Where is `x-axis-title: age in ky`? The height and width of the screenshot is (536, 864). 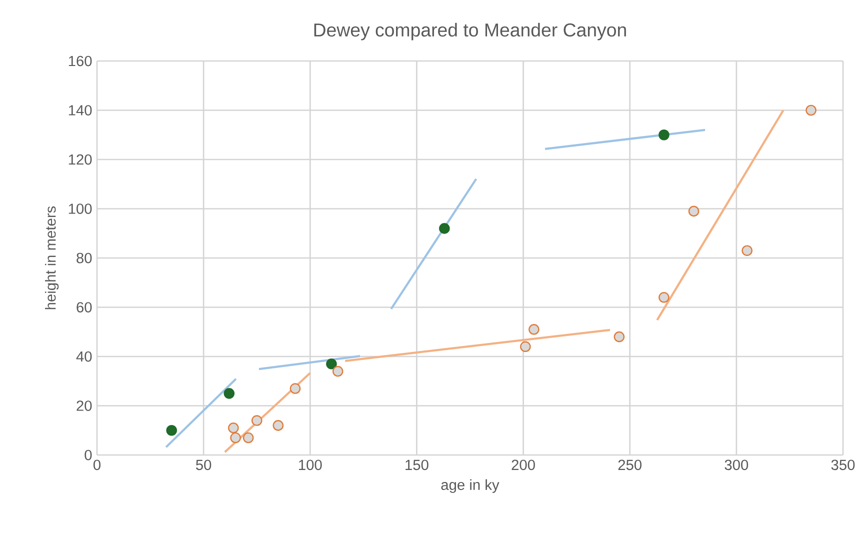
x-axis-title: age in ky is located at coordinates (470, 486).